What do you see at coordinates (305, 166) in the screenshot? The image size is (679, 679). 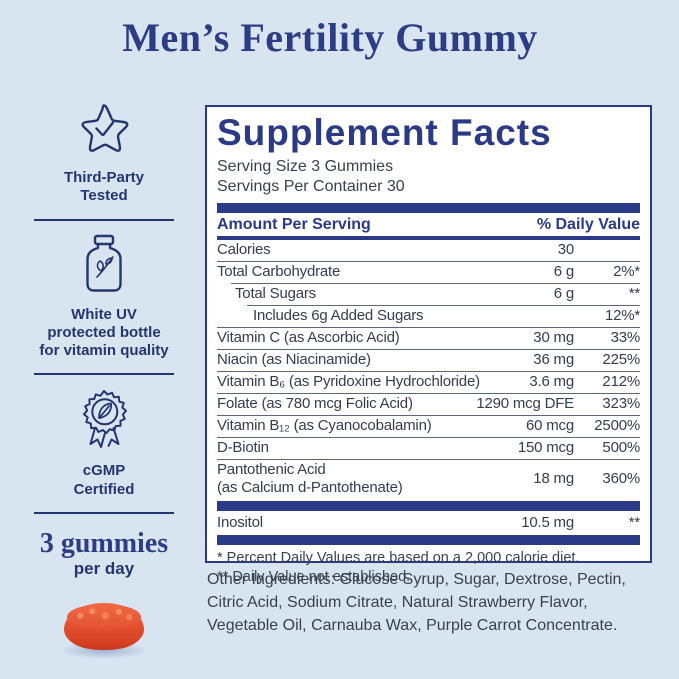 I see `serving-size: Serving Size 3 Gummies` at bounding box center [305, 166].